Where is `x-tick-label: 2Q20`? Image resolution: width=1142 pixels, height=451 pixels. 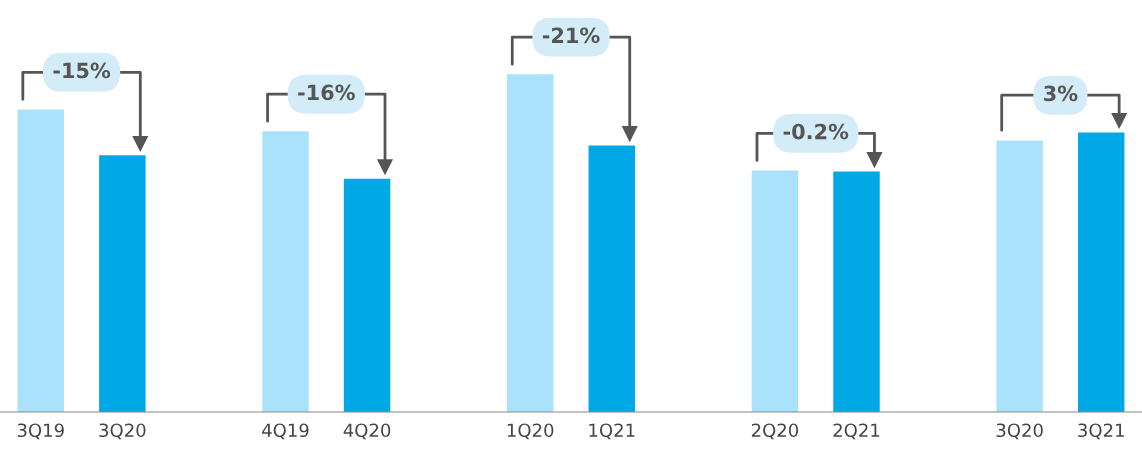
x-tick-label: 2Q20 is located at coordinates (775, 431).